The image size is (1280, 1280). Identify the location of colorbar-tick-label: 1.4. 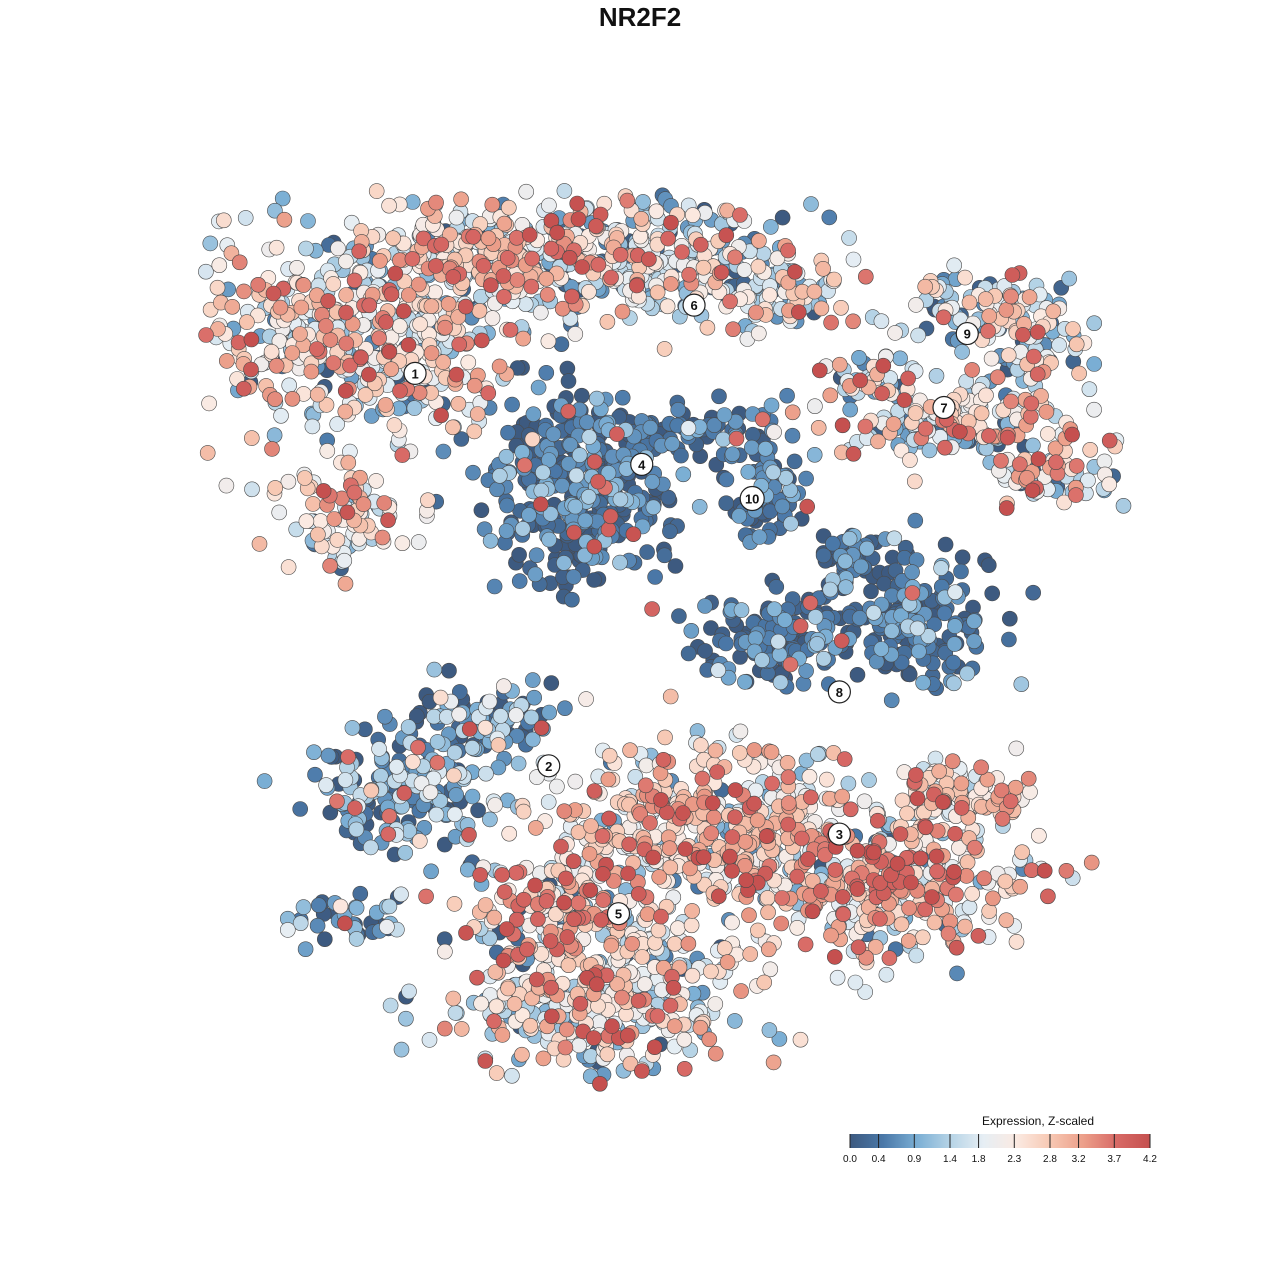
(950, 1159).